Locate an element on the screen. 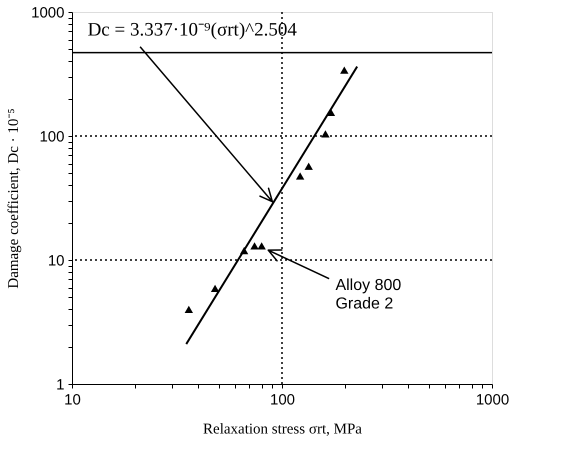 The image size is (575, 469). annotation: Alloy 800 Grade 2 is located at coordinates (368, 294).